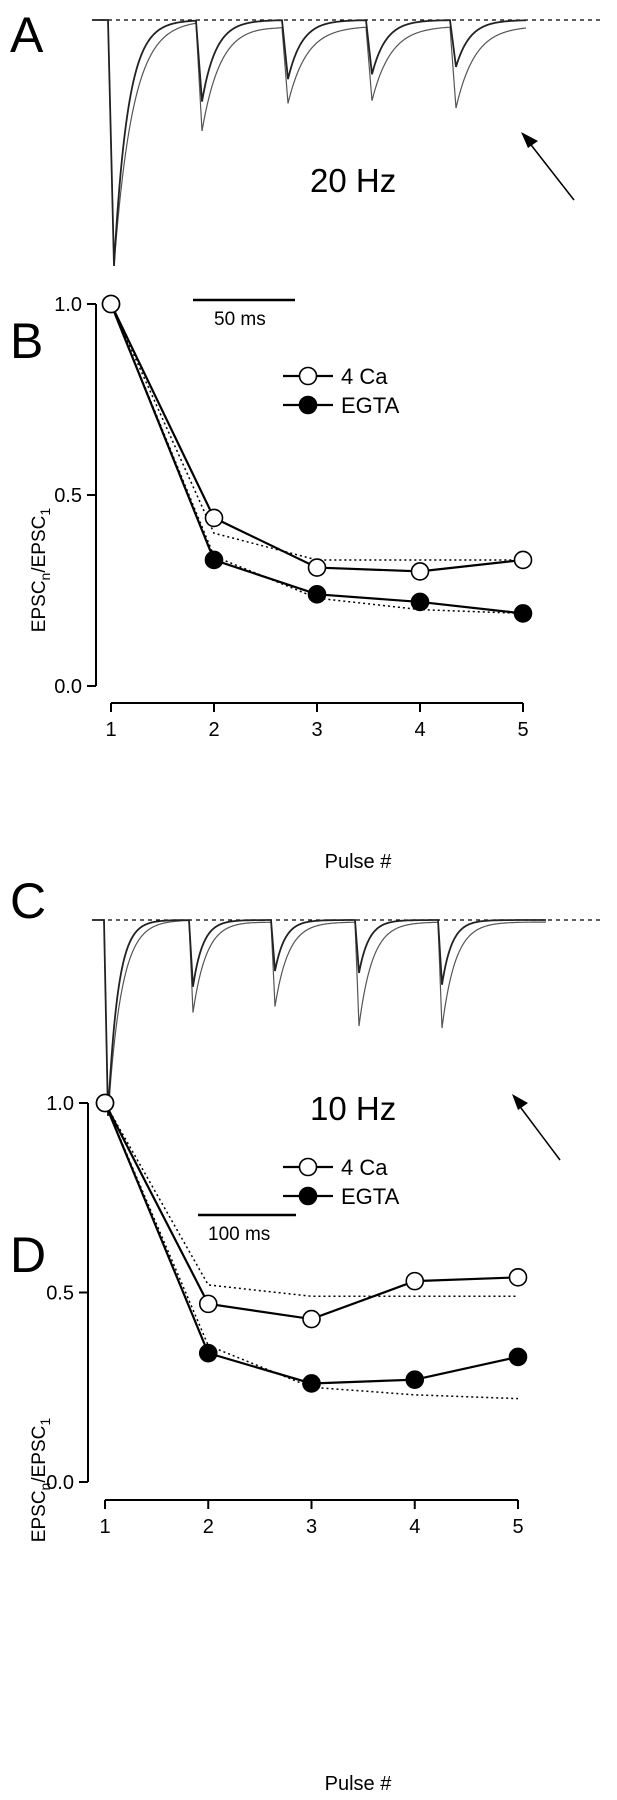  What do you see at coordinates (520, 1102) in the screenshot?
I see `panel-c-arrowhead` at bounding box center [520, 1102].